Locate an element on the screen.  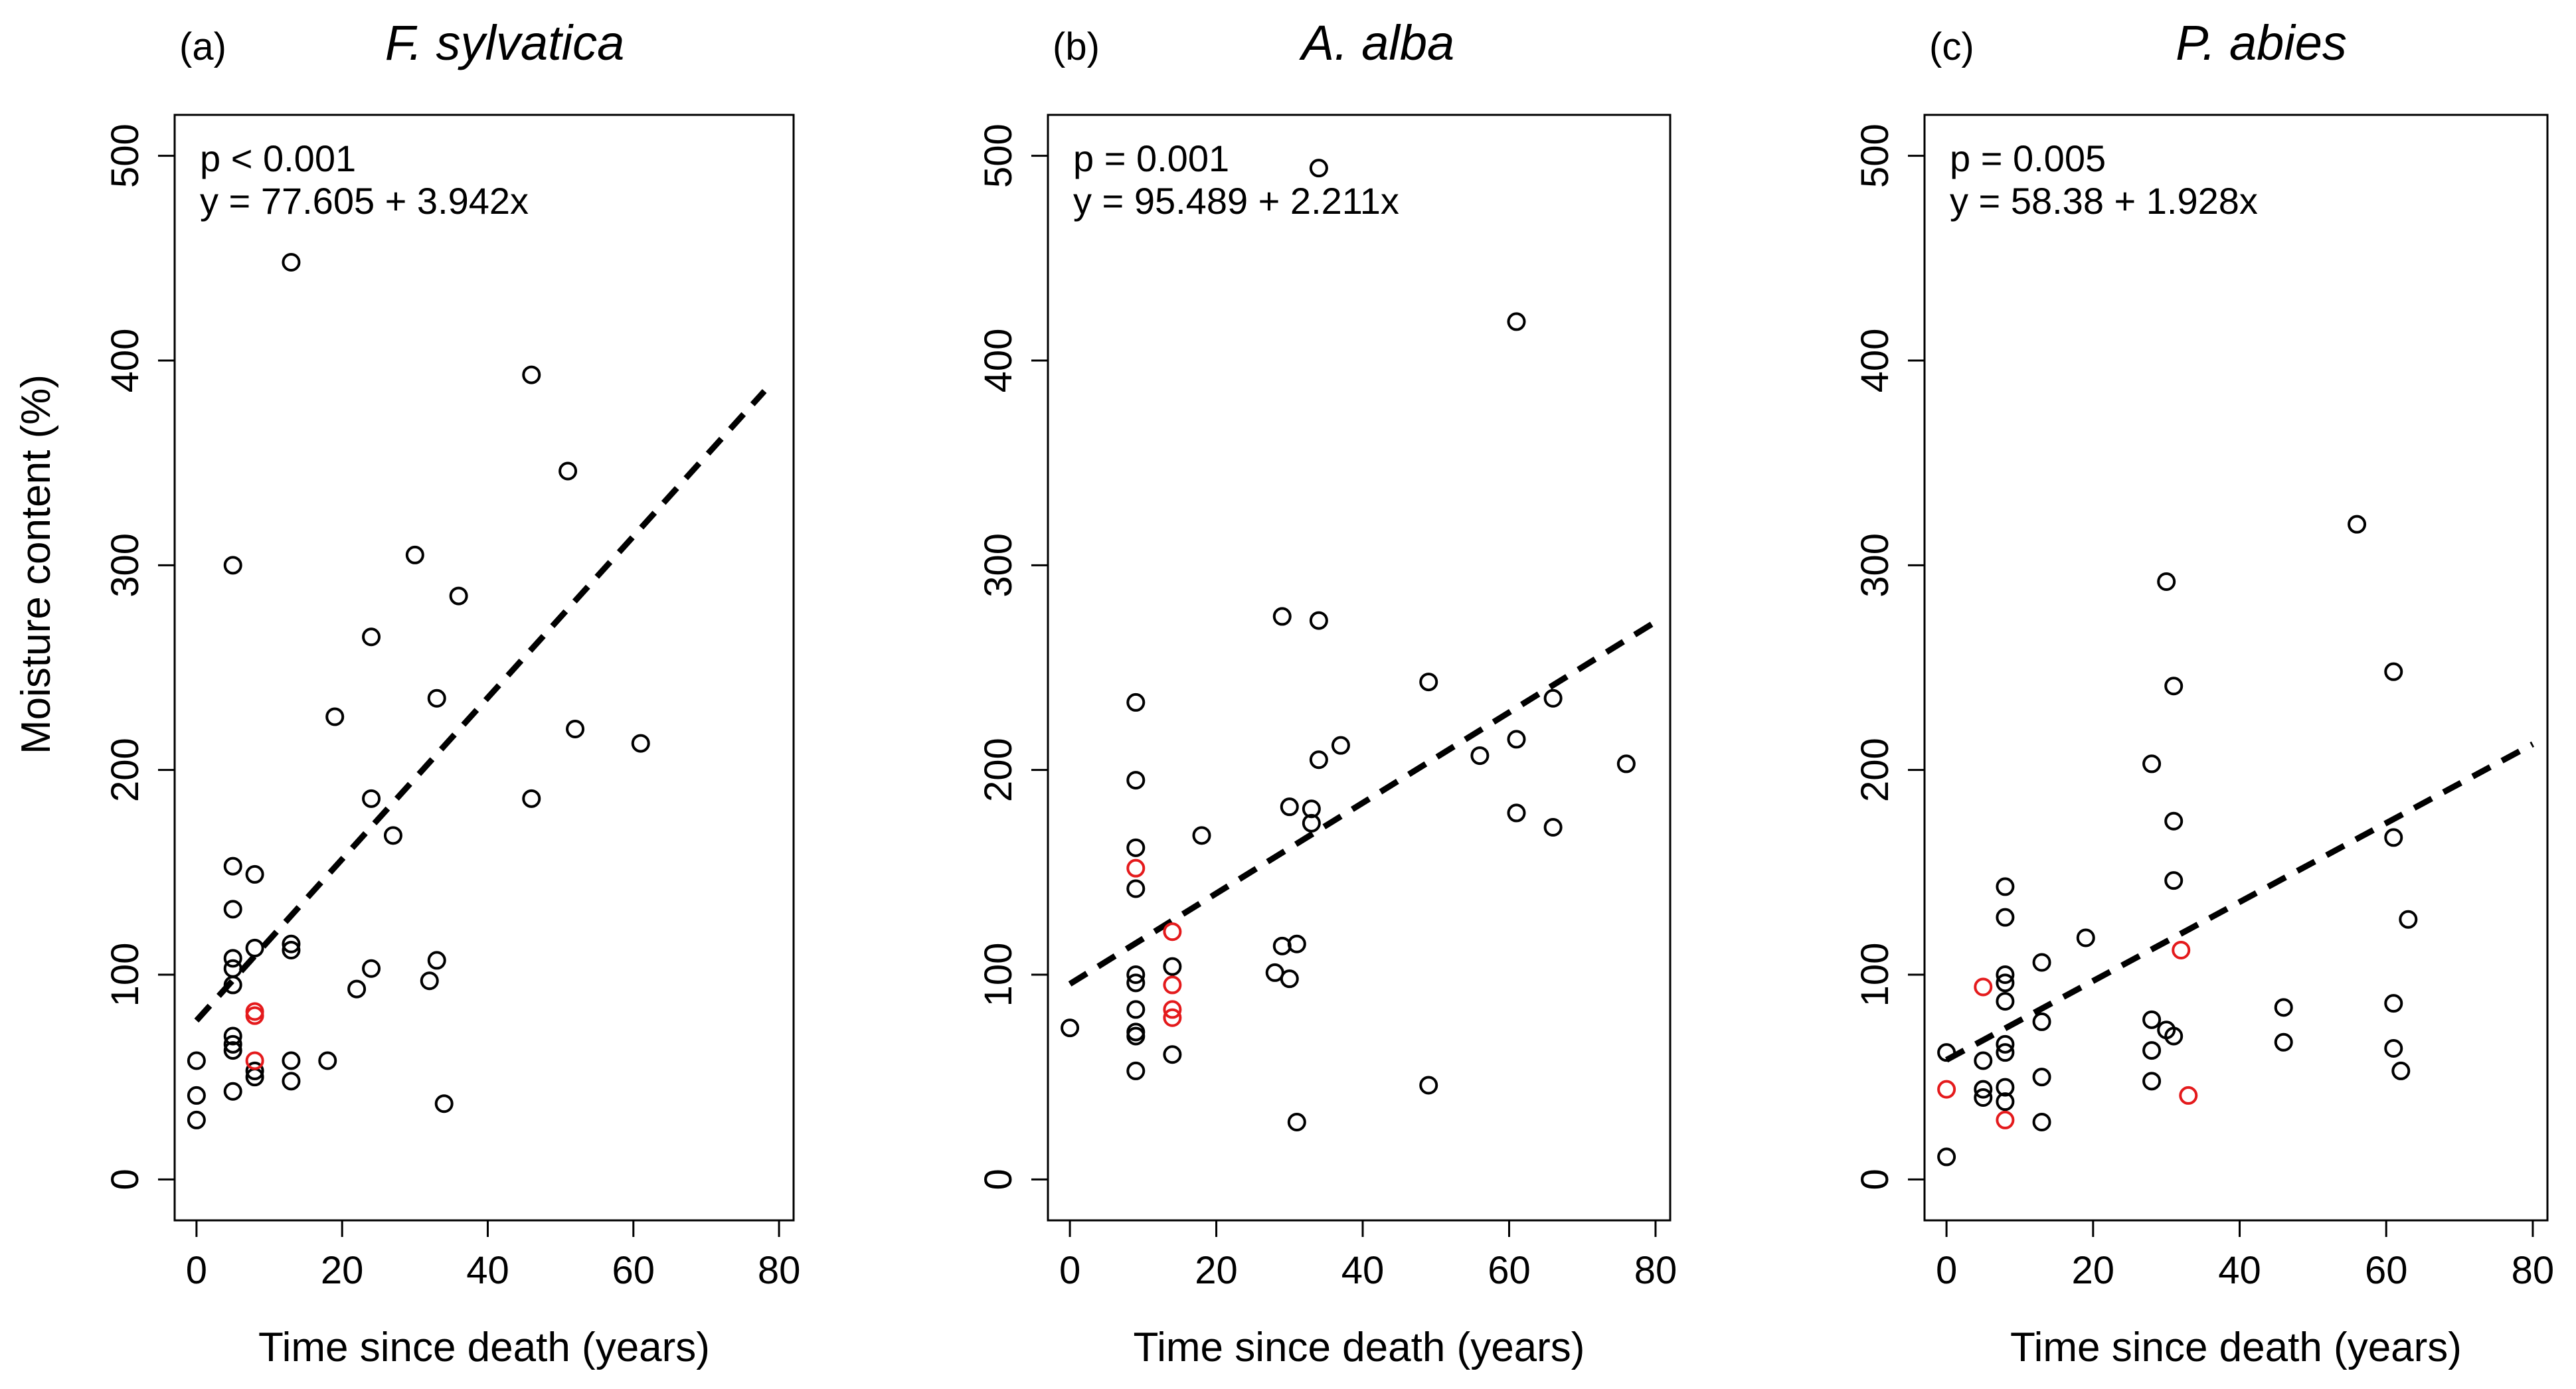
y-tick-label: 100 is located at coordinates (1875, 975).